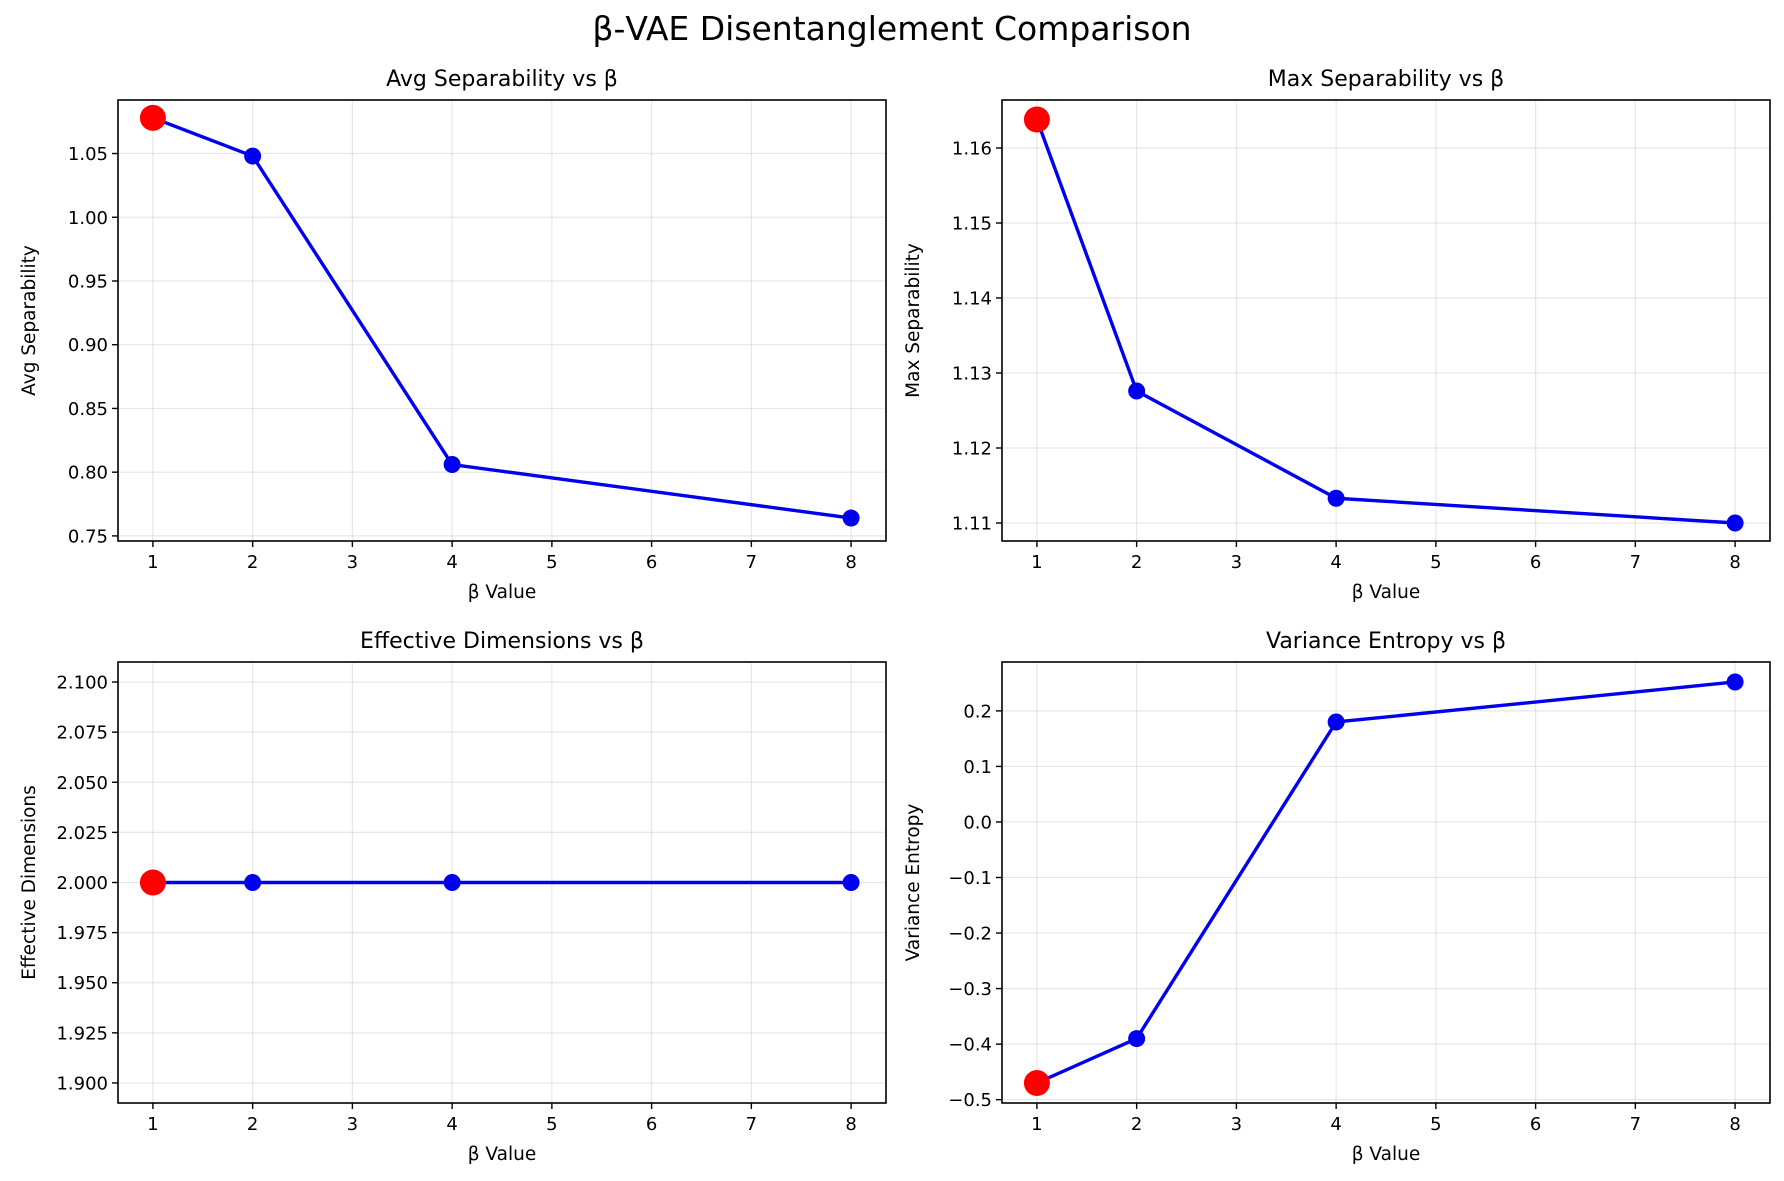 This screenshot has height=1181, width=1784. Describe the element at coordinates (651, 1124) in the screenshot. I see `effective-dimensions-x-tick-label: 6` at that location.